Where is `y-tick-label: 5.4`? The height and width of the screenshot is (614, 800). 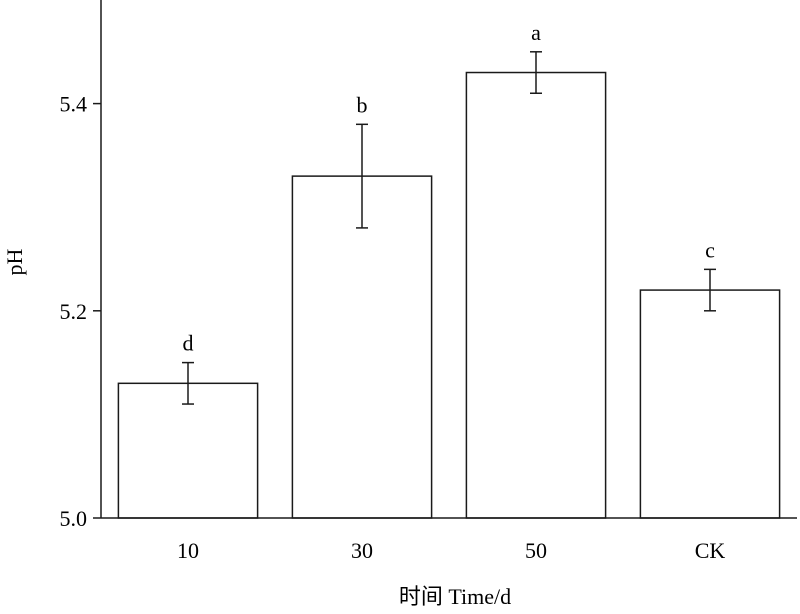 y-tick-label: 5.4 is located at coordinates (74, 104).